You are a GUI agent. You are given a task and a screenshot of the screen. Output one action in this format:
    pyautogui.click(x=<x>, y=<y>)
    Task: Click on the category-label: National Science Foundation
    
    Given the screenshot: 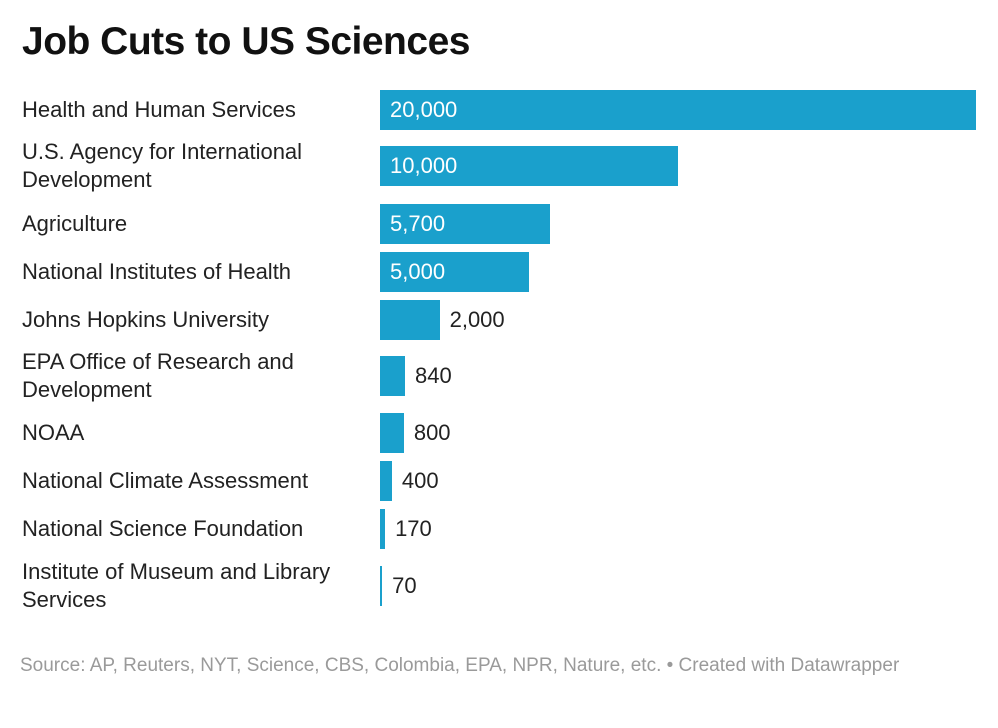 What is the action you would take?
    pyautogui.click(x=163, y=528)
    